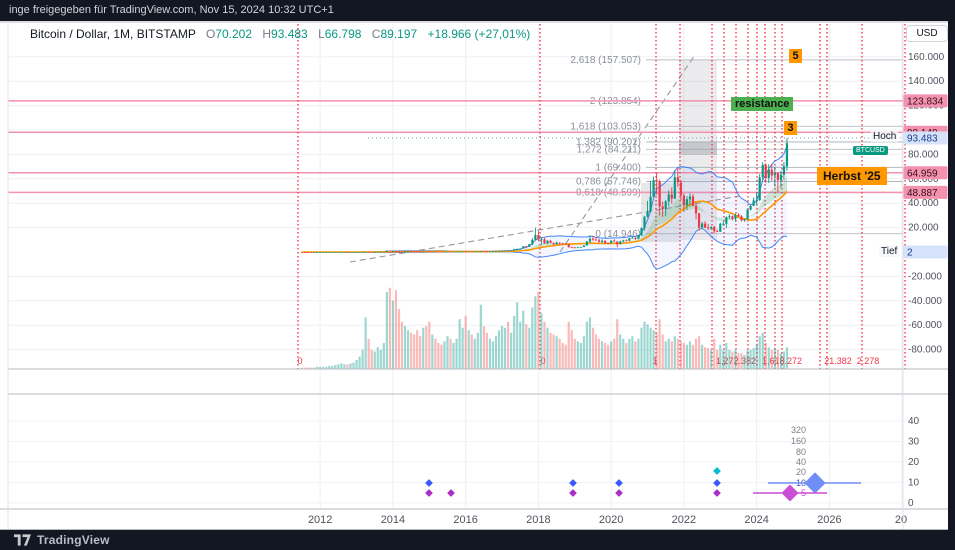  Describe the element at coordinates (608, 193) in the screenshot. I see `fib-level-label: 0,618 (48.599)` at that location.